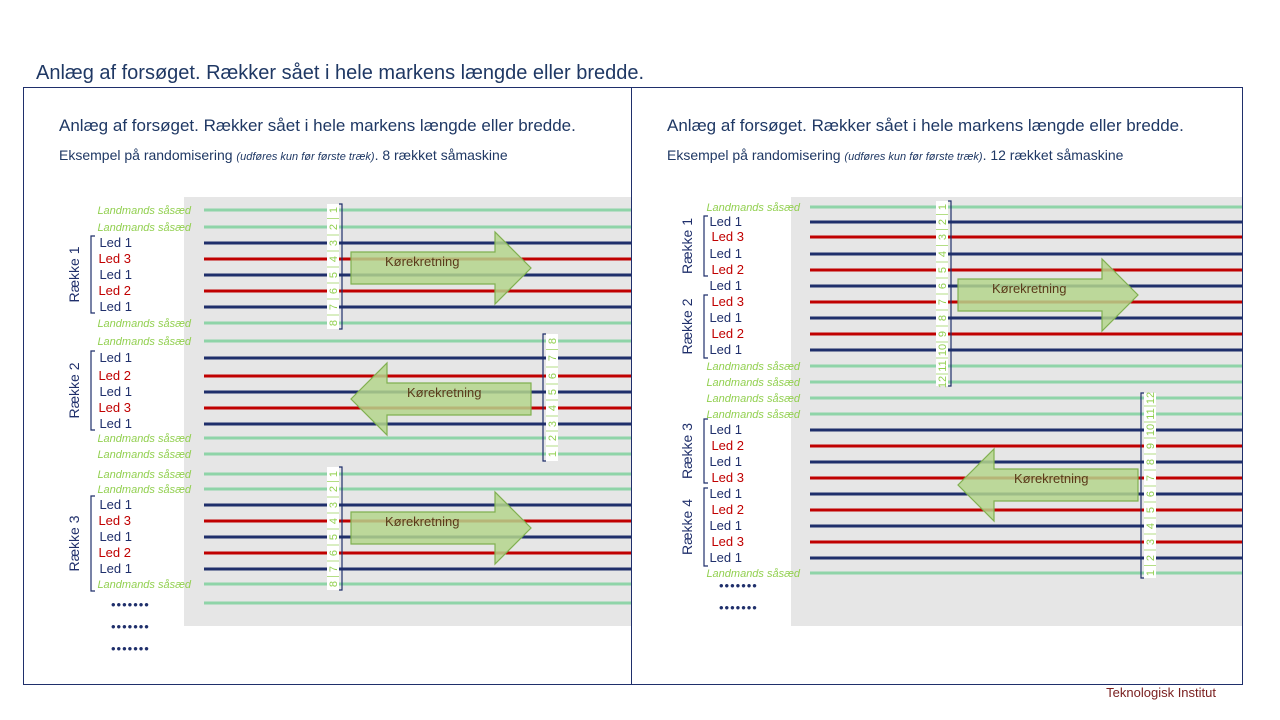 Image resolution: width=1280 pixels, height=720 pixels. What do you see at coordinates (943, 207) in the screenshot?
I see `right-numbers-1-number: 1` at bounding box center [943, 207].